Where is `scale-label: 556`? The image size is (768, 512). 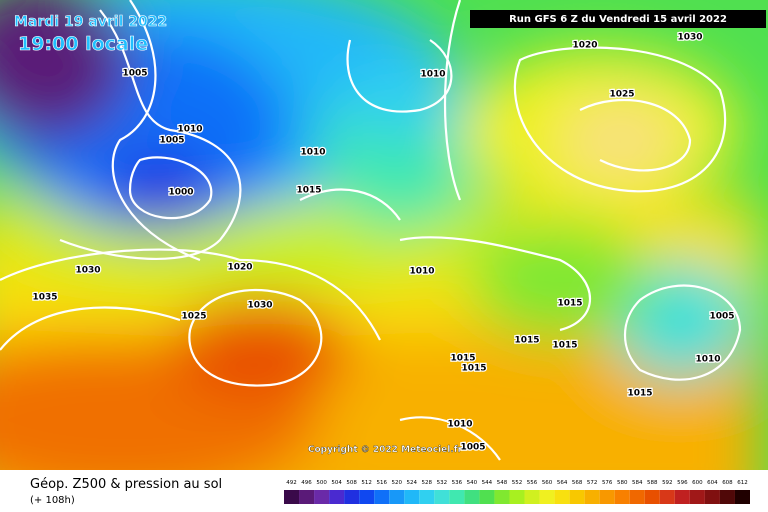 scale-label: 556 is located at coordinates (532, 483).